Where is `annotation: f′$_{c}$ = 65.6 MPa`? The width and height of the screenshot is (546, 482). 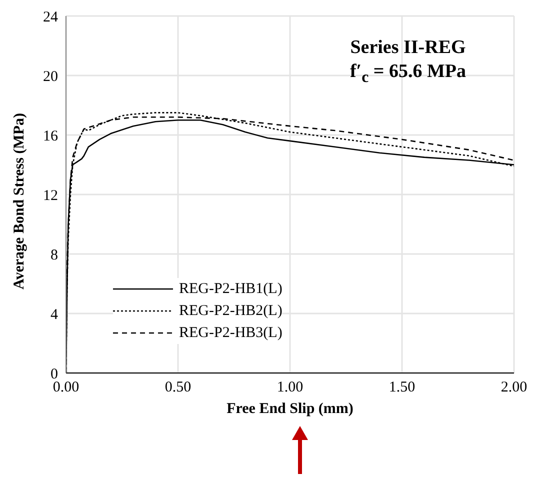 annotation: f′$_{c}$ = 65.6 MPa is located at coordinates (408, 74).